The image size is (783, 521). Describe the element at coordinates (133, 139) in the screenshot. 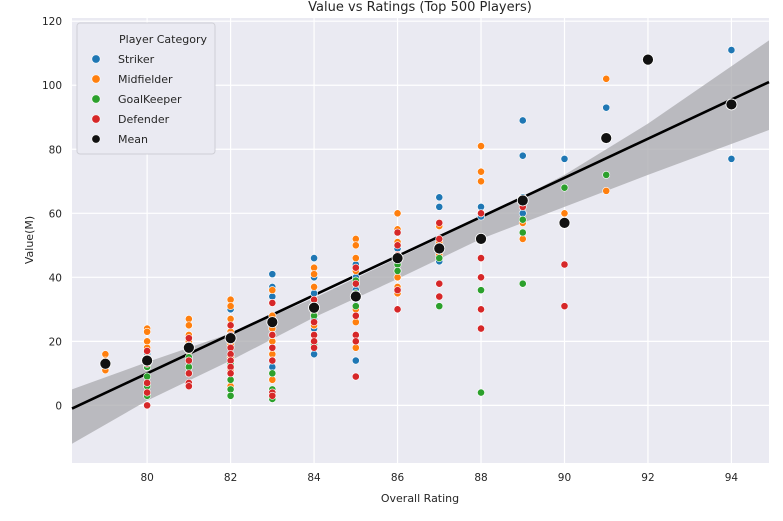

I see `legend-label-mean: Mean` at that location.